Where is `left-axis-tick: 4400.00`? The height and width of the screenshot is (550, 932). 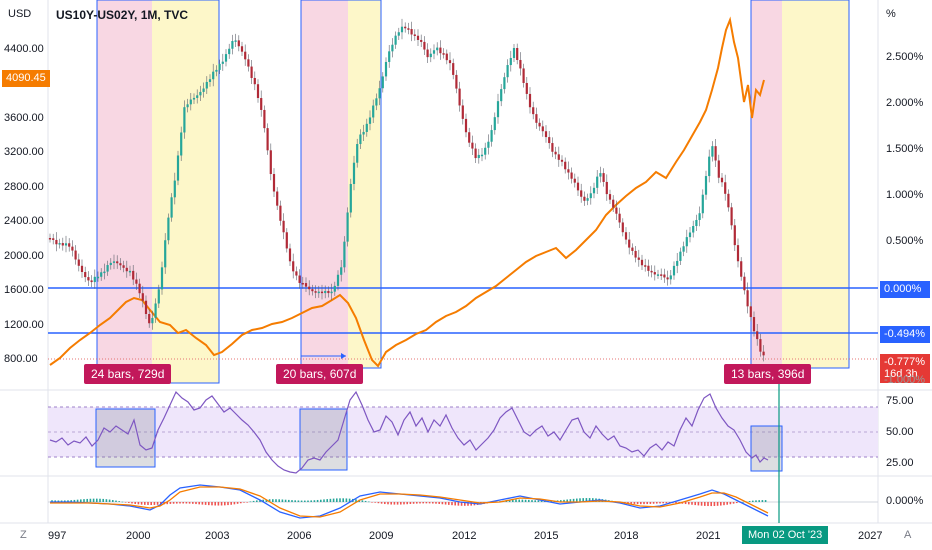
left-axis-tick: 4400.00 is located at coordinates (24, 49).